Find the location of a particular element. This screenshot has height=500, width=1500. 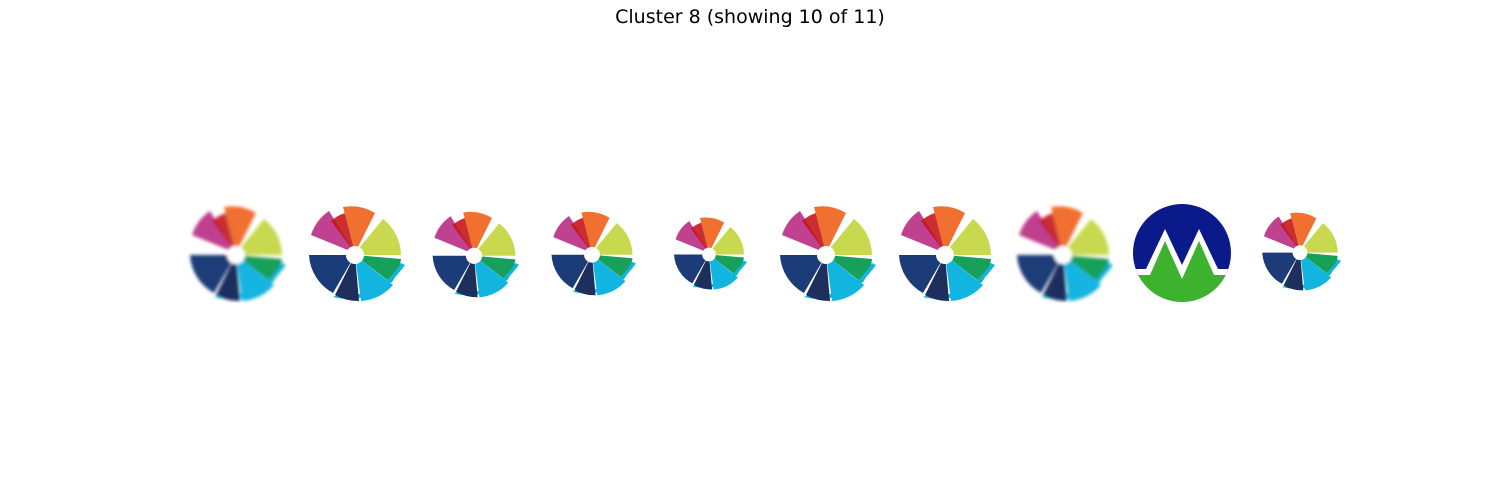

figure-title: Cluster 8 (showing 10 of 11) is located at coordinates (750, 17).